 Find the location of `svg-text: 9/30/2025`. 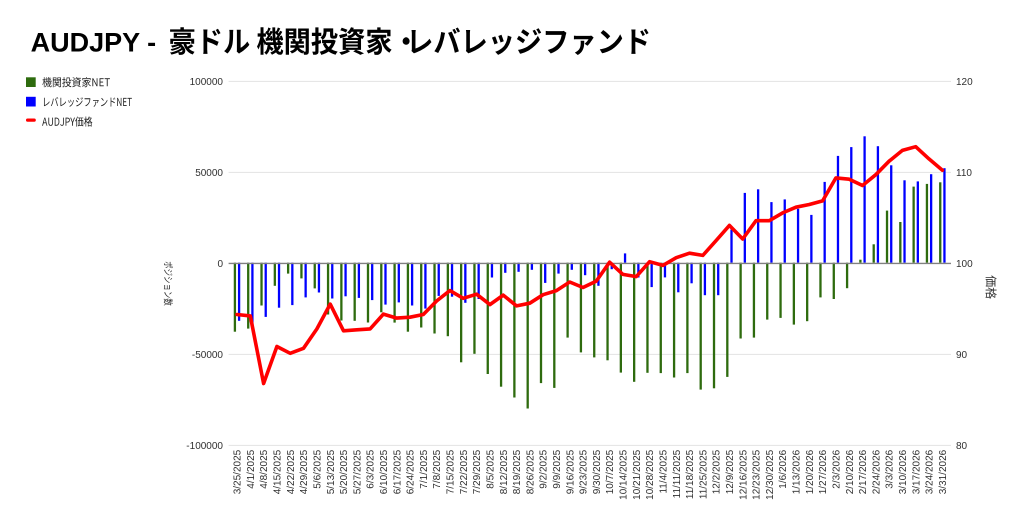

svg-text: 9/30/2025 is located at coordinates (597, 471).